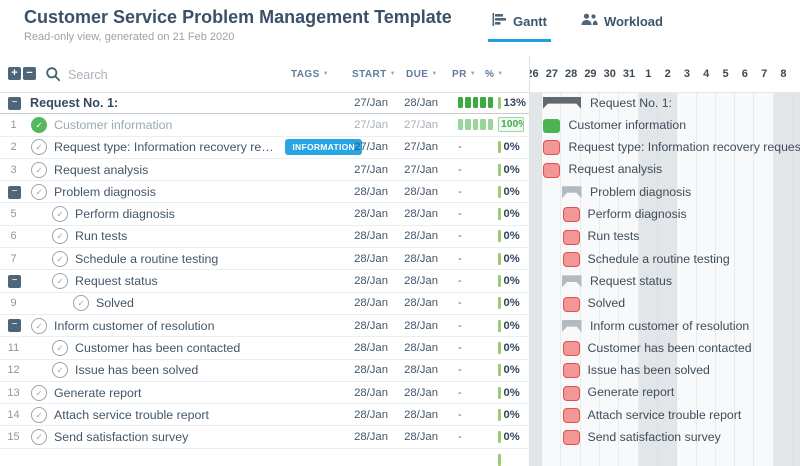  Describe the element at coordinates (310, 74) in the screenshot. I see `column-header-tags: TAGS ▼` at that location.